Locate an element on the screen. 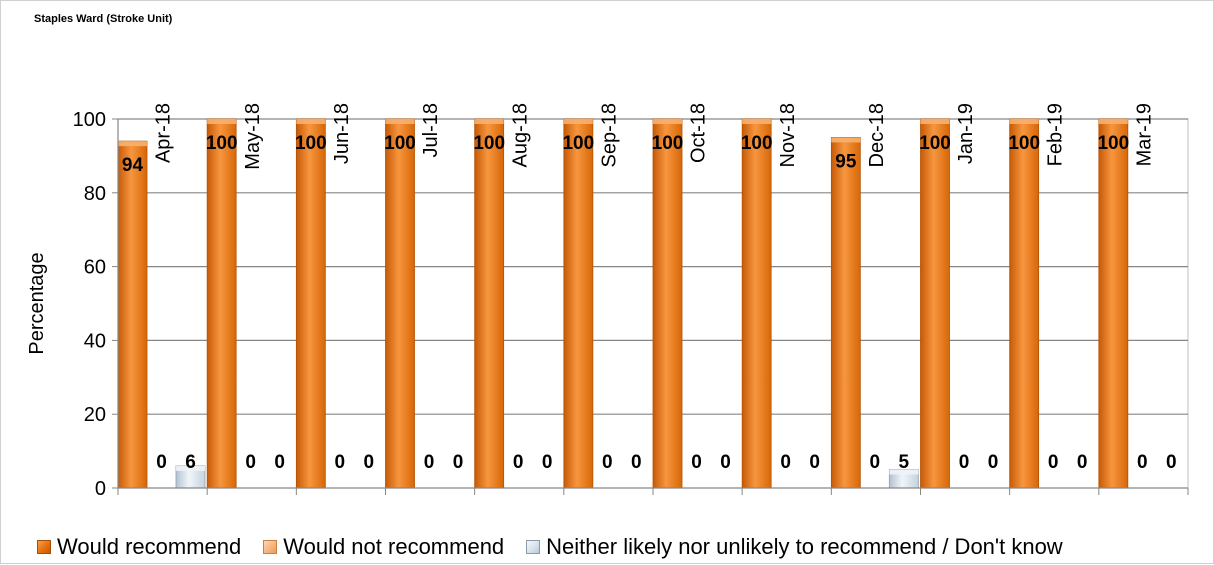 This screenshot has width=1214, height=565. legend-item: Would recommend is located at coordinates (139, 547).